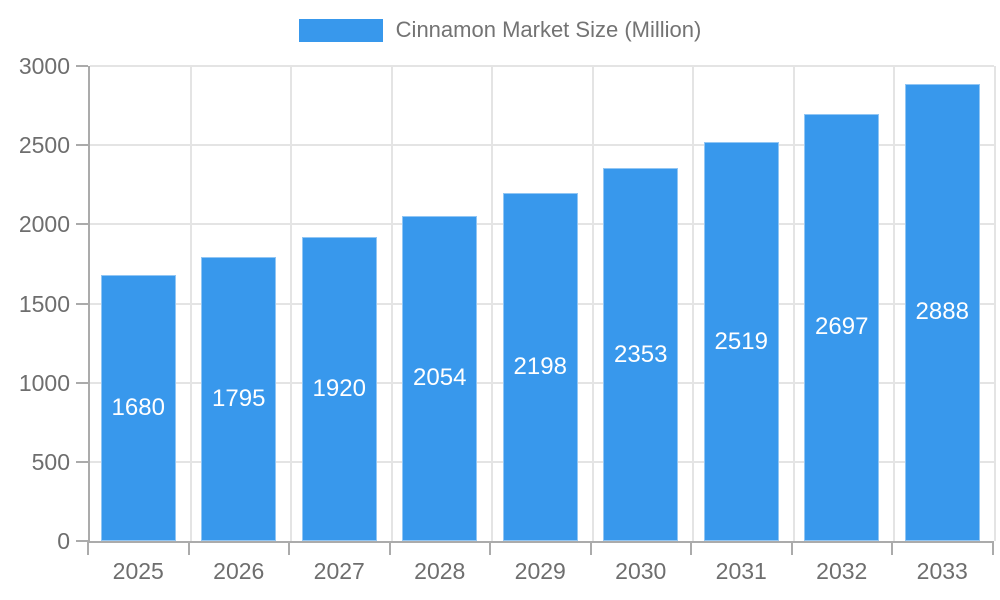 The height and width of the screenshot is (600, 1000). I want to click on bar-value-label: 1920, so click(339, 388).